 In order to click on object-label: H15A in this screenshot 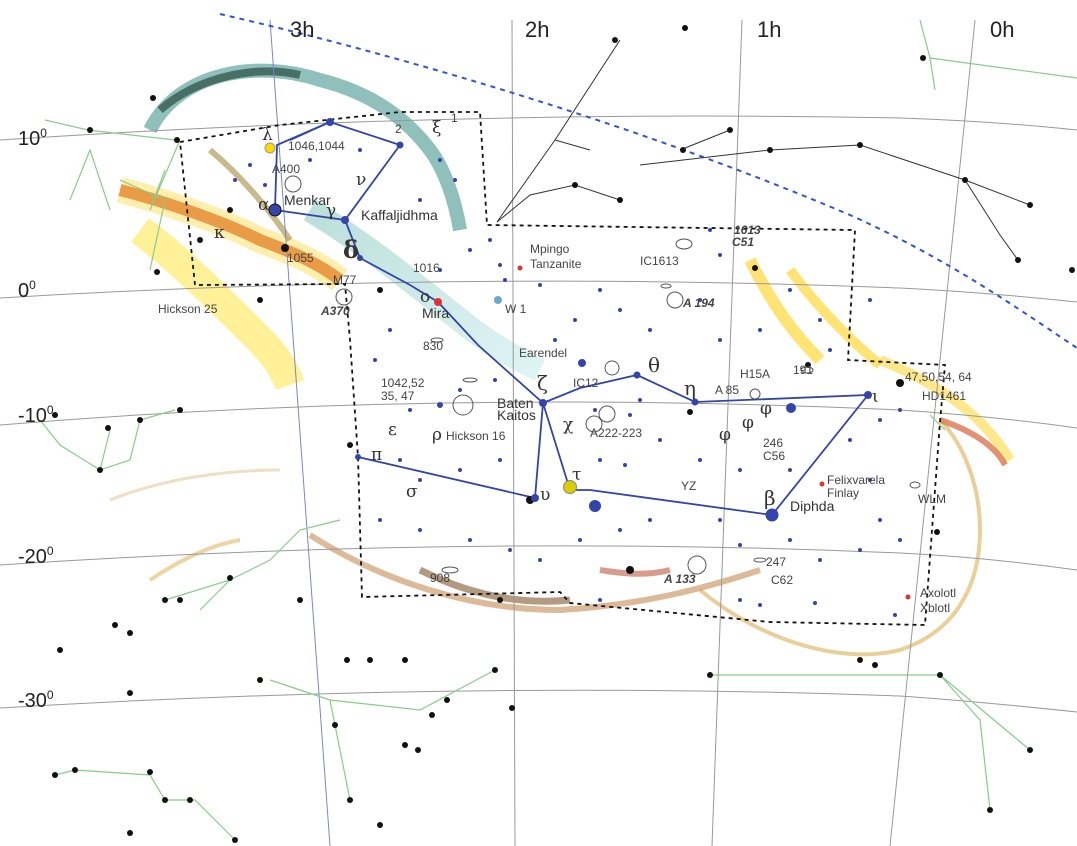, I will do `click(755, 374)`.